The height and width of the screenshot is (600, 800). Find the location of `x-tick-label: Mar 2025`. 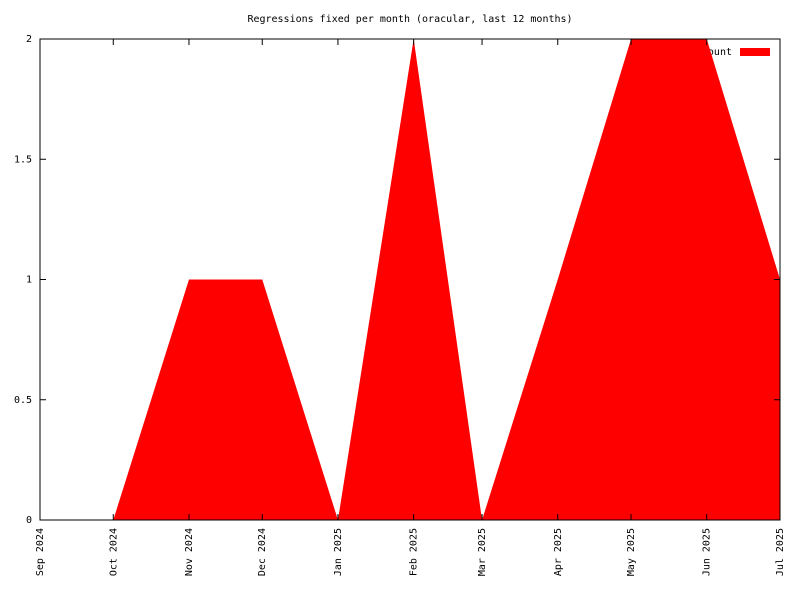

x-tick-label: Mar 2025 is located at coordinates (482, 552).